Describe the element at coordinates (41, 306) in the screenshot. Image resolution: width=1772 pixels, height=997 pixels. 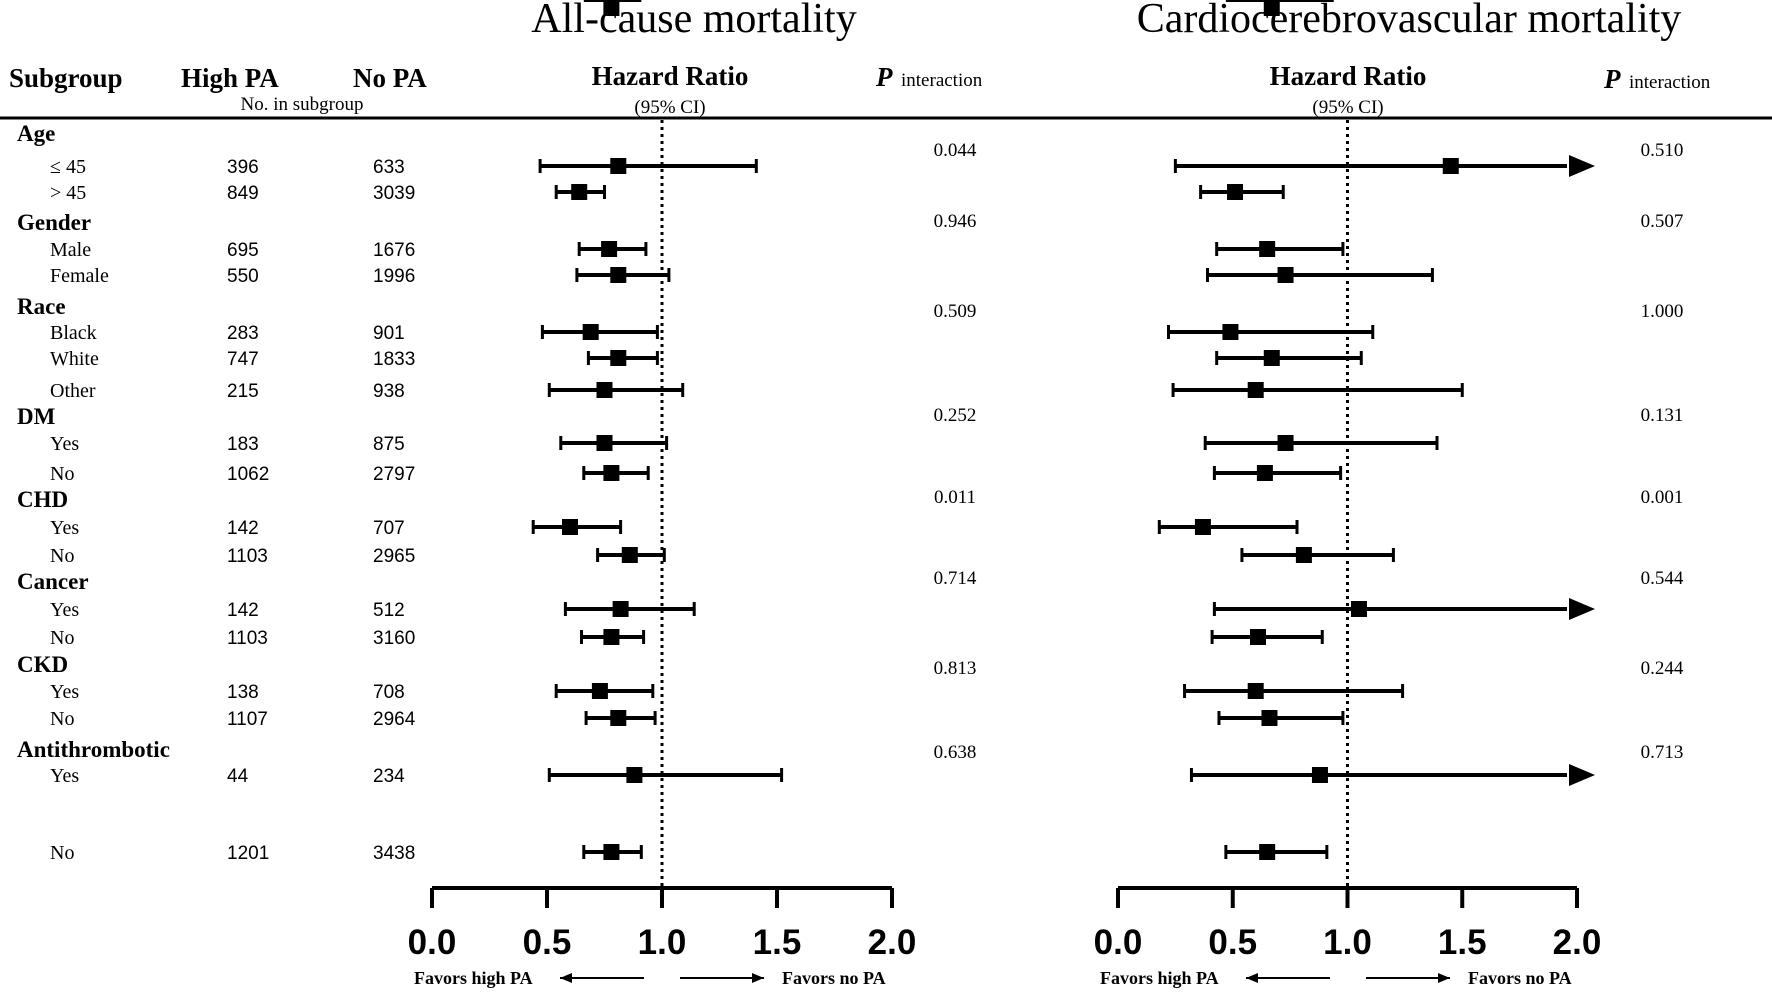
I see `group-label: Race` at that location.